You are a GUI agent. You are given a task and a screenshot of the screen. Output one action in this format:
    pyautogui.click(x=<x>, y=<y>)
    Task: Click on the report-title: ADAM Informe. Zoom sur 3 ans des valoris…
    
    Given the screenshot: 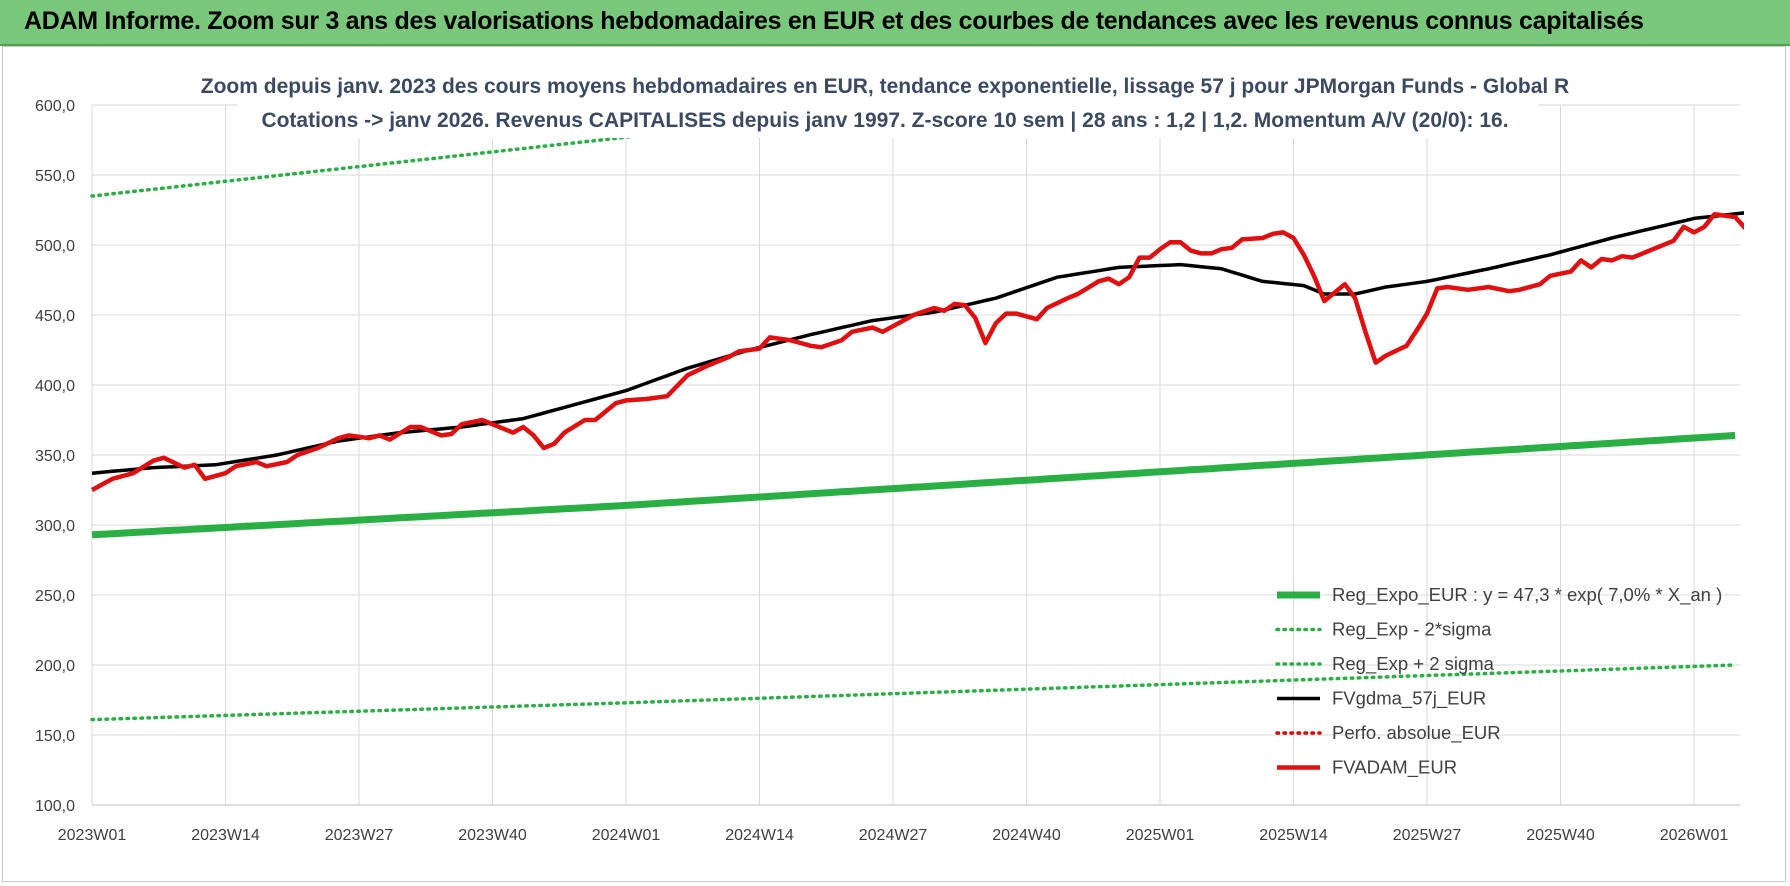 What is the action you would take?
    pyautogui.click(x=834, y=21)
    